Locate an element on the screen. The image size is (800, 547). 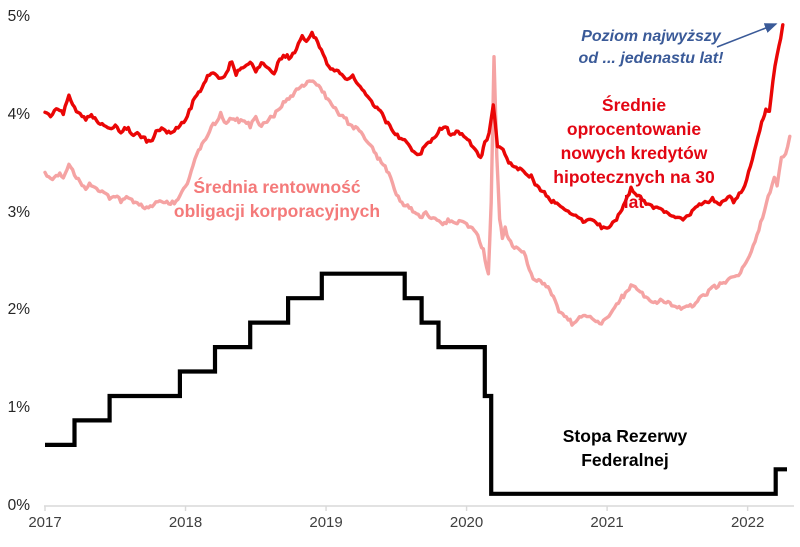
y-tick-label: 4% is located at coordinates (18, 114).